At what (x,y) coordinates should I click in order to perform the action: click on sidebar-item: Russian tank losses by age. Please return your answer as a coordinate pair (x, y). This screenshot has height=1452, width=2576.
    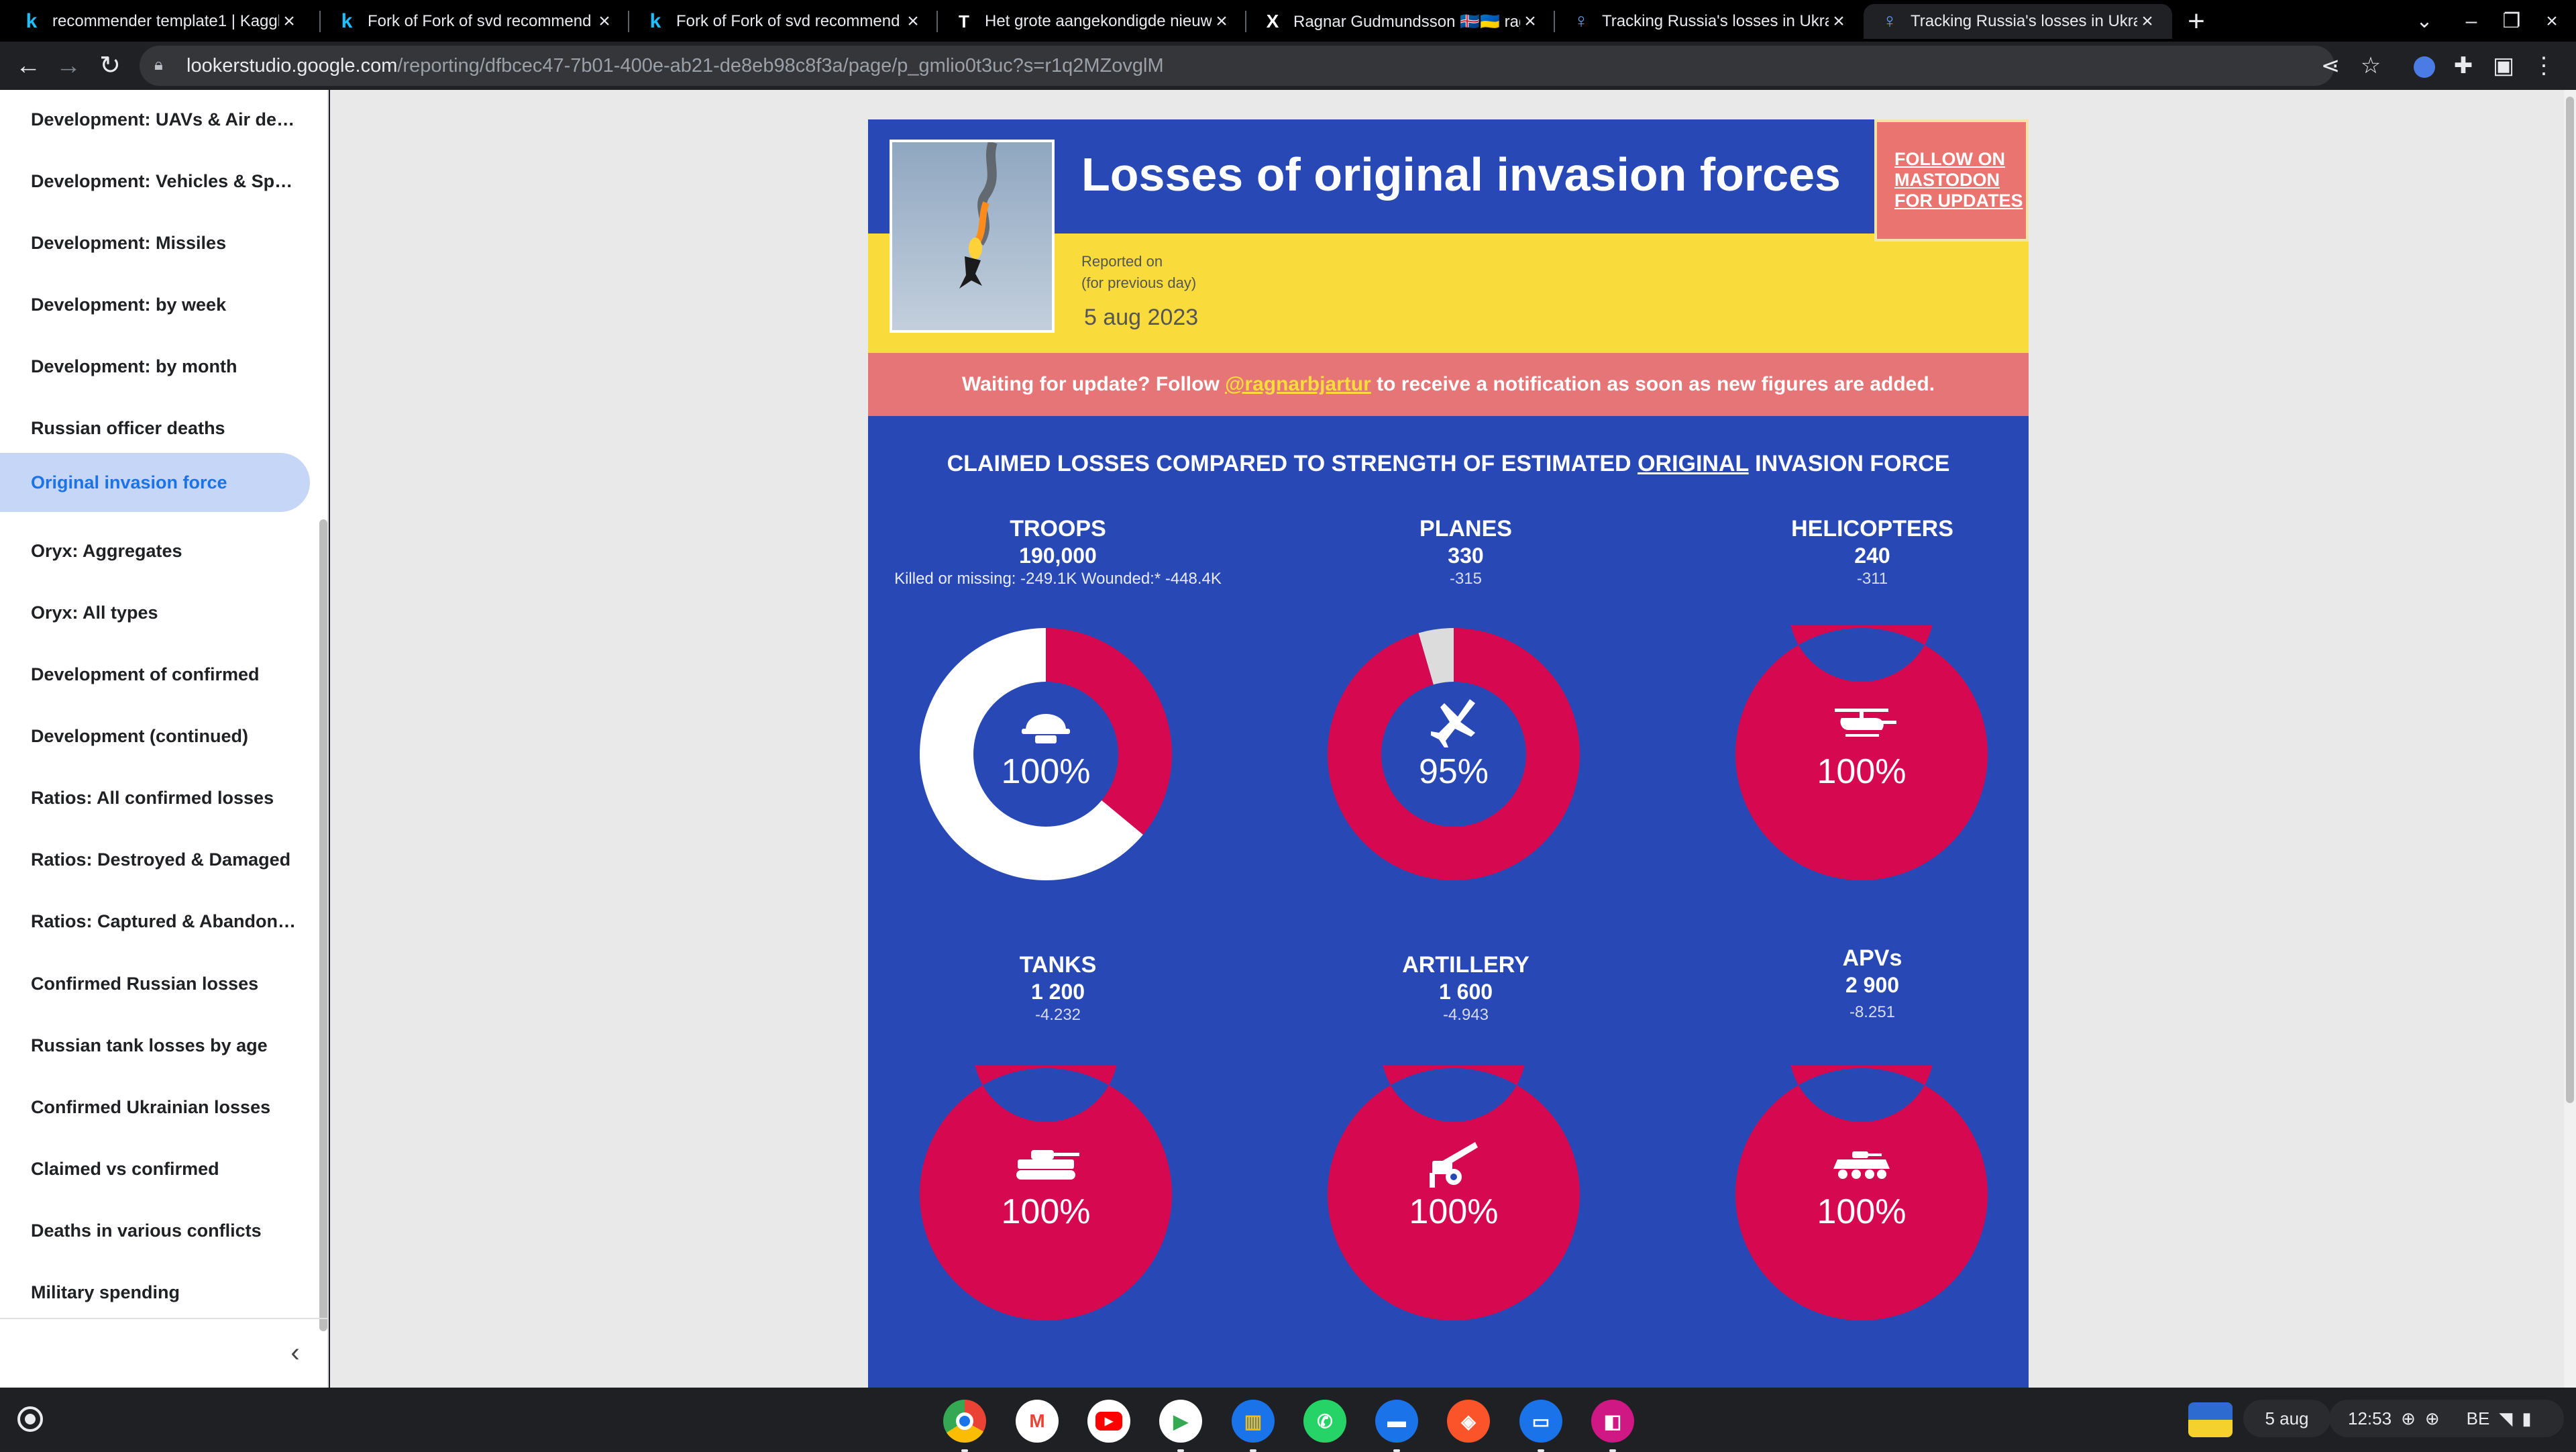
    Looking at the image, I should click on (149, 1045).